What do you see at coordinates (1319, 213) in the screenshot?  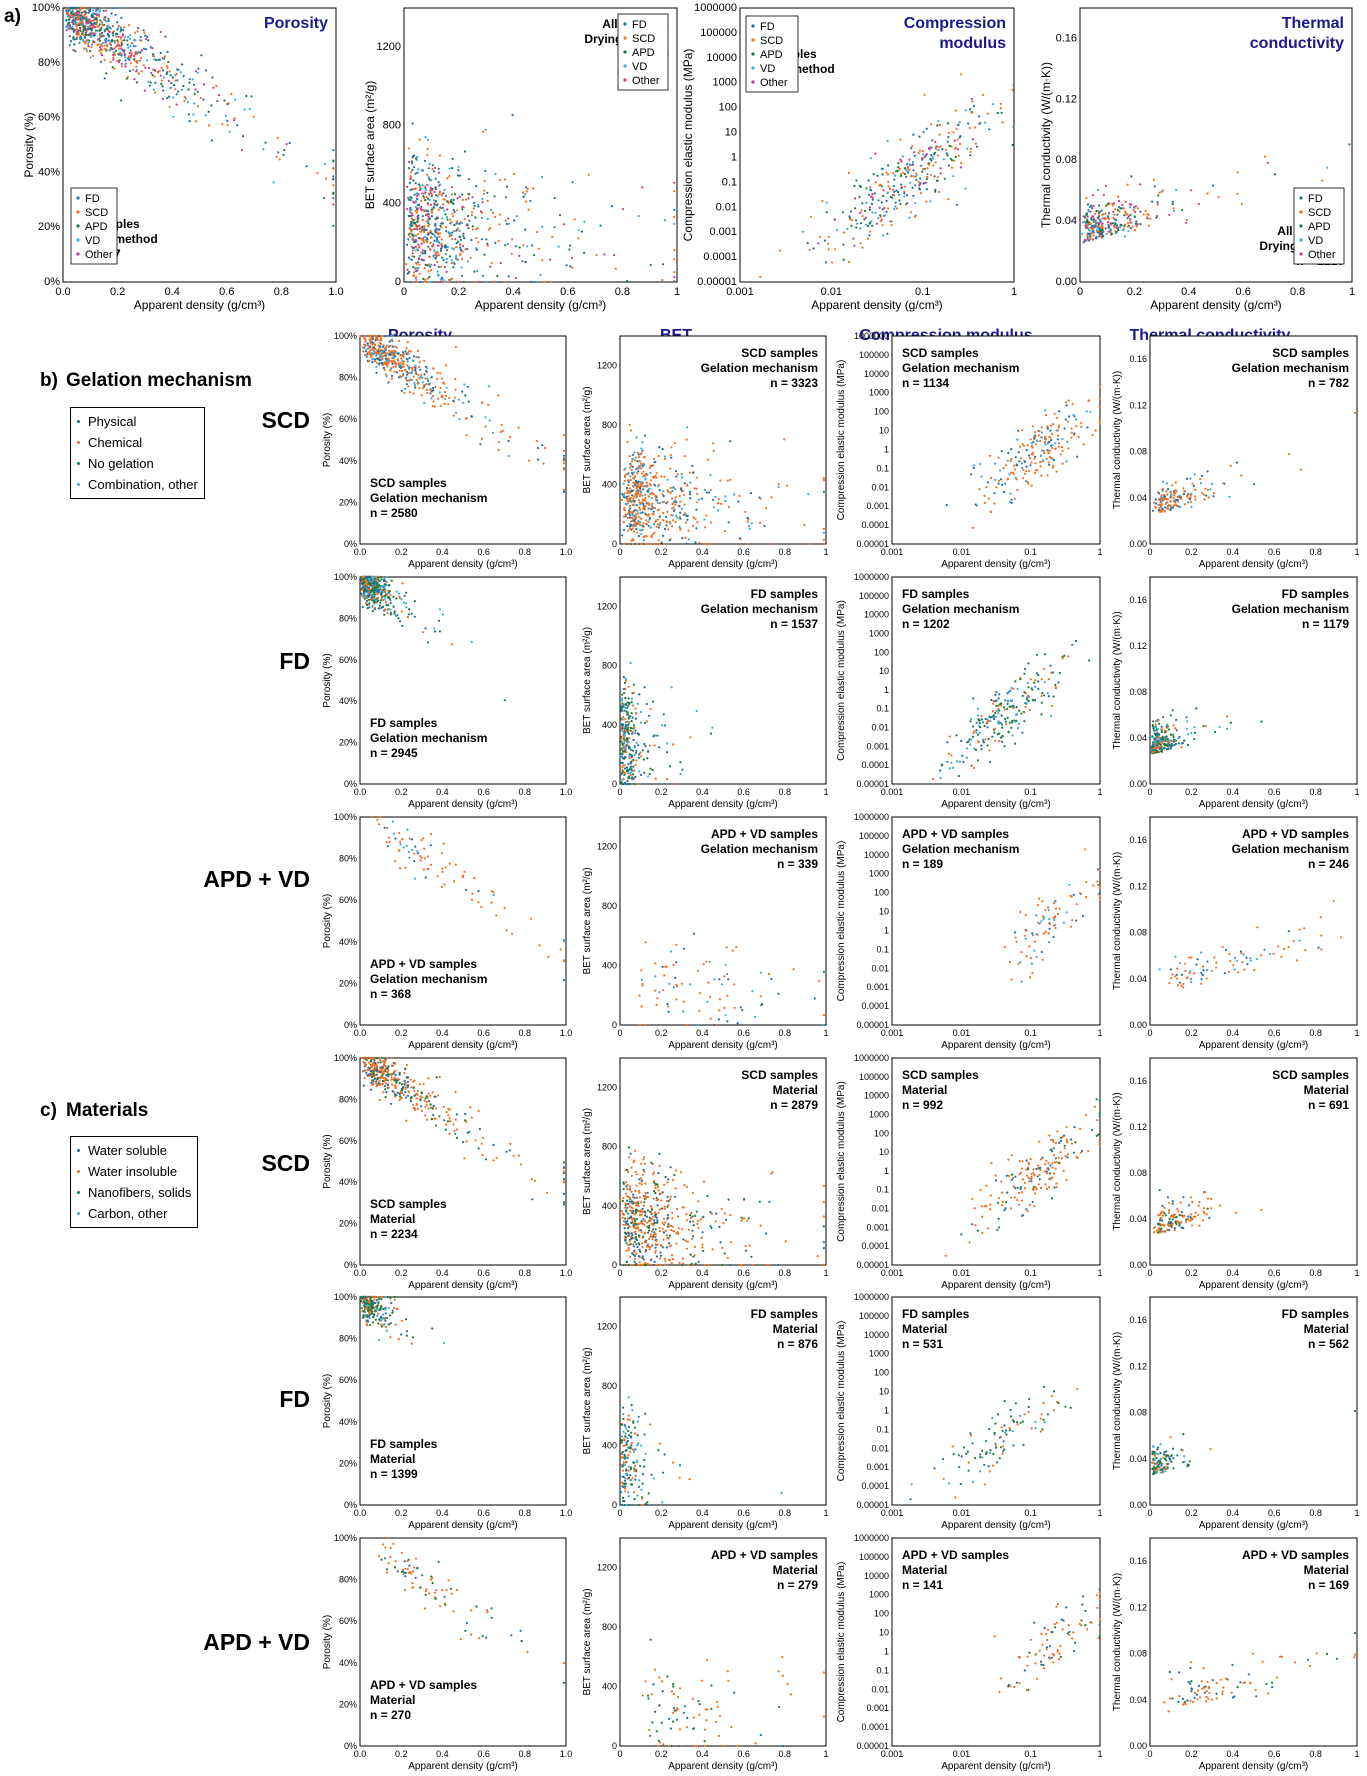 I see `legend-label: SCD` at bounding box center [1319, 213].